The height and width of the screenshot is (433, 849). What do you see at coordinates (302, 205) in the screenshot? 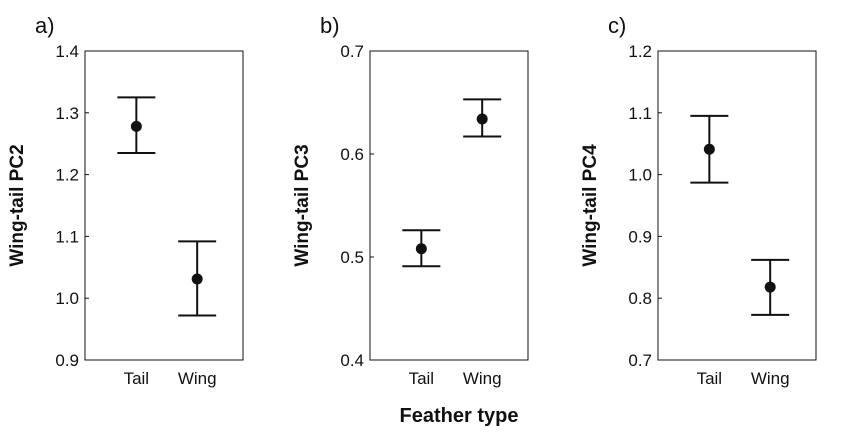
I see `y-axis-label: Wing-tail PC3` at bounding box center [302, 205].